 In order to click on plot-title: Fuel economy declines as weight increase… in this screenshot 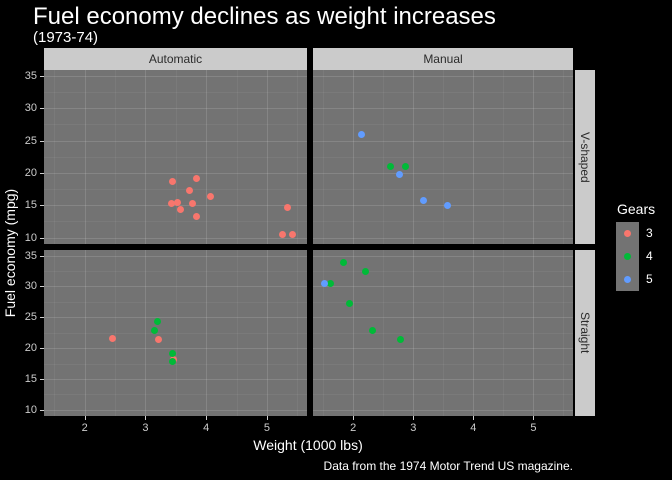, I will do `click(264, 16)`.